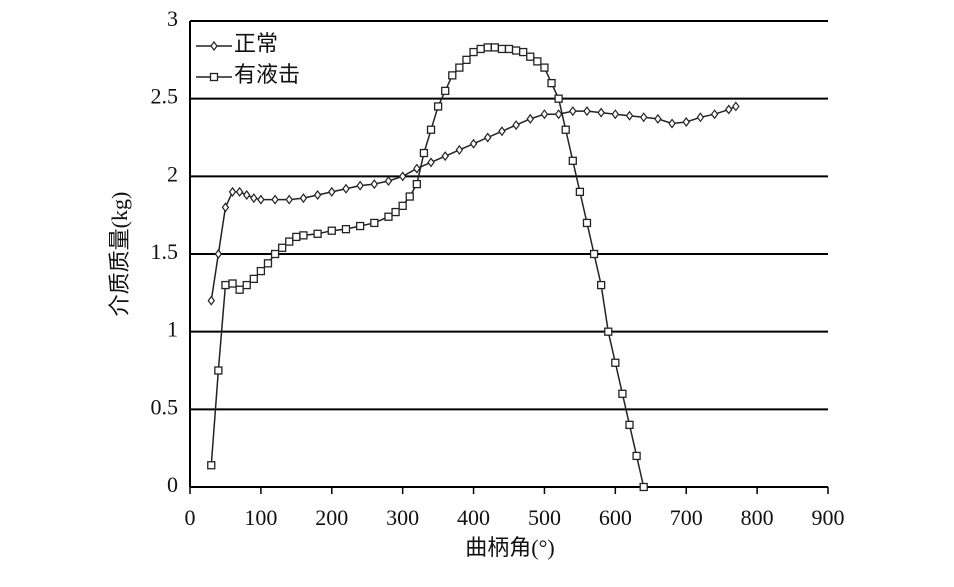 The image size is (954, 587). What do you see at coordinates (402, 517) in the screenshot?
I see `x-tick-label: 300` at bounding box center [402, 517].